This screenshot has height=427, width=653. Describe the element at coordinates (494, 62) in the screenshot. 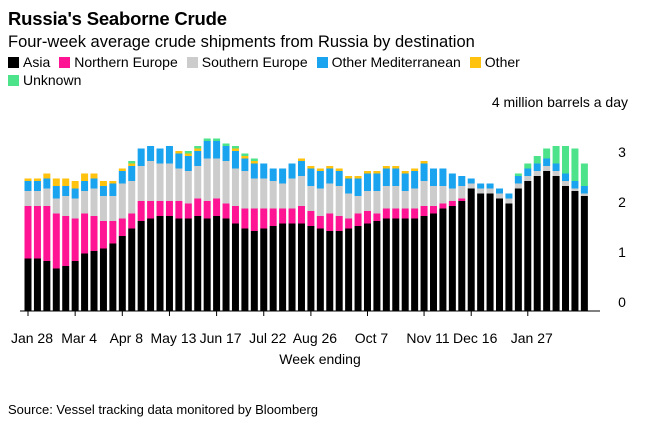

I see `legend-item-other: Other` at that location.